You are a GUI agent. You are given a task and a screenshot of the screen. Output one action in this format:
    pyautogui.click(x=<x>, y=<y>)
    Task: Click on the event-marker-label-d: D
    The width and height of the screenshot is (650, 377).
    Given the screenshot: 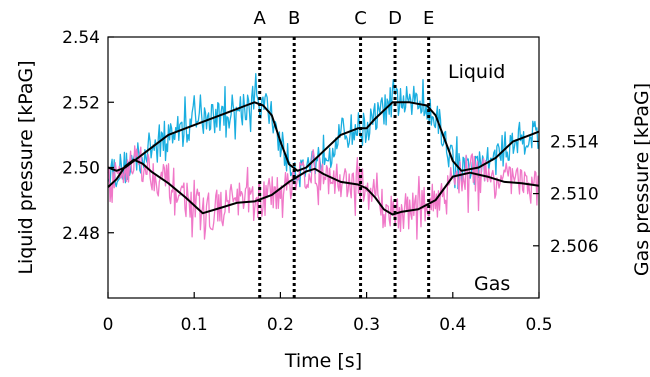 What is the action you would take?
    pyautogui.click(x=395, y=18)
    